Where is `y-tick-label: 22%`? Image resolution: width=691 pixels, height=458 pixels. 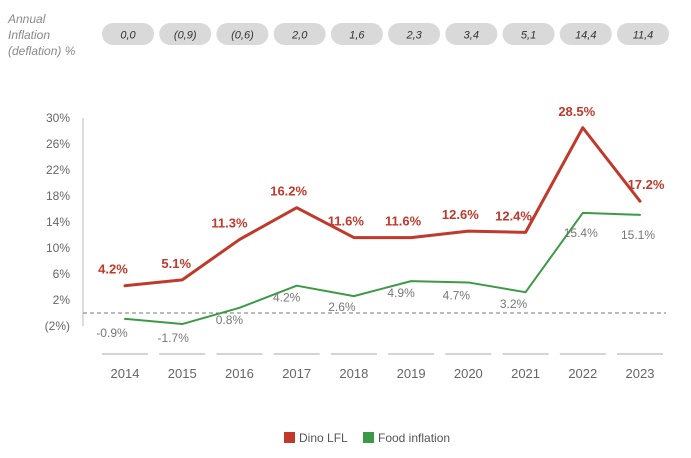 y-tick-label: 22% is located at coordinates (58, 170).